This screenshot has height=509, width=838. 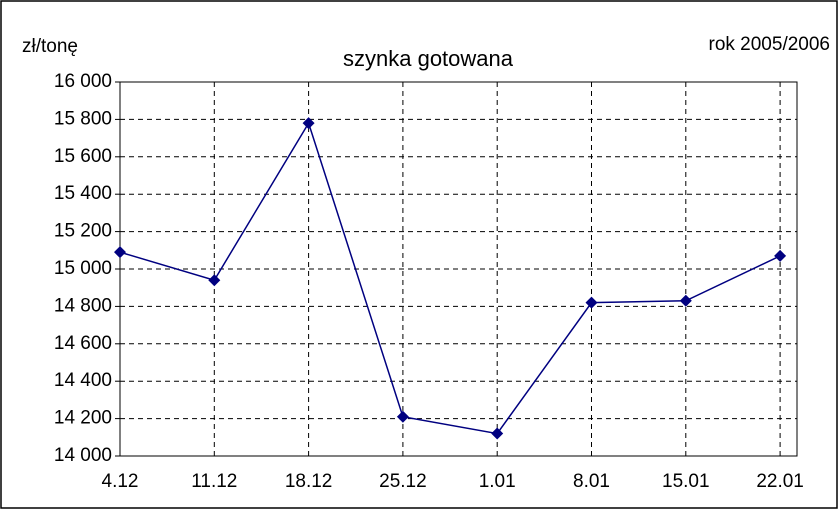 I want to click on chart-title: szynka gotowana, so click(x=428, y=58).